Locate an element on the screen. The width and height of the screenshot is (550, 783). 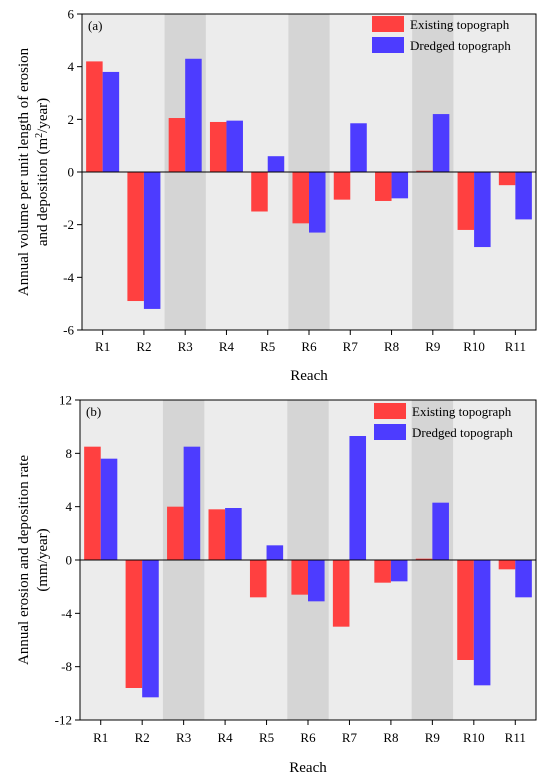
y-axis-title-line: (mm/year) is located at coordinates (43, 559).